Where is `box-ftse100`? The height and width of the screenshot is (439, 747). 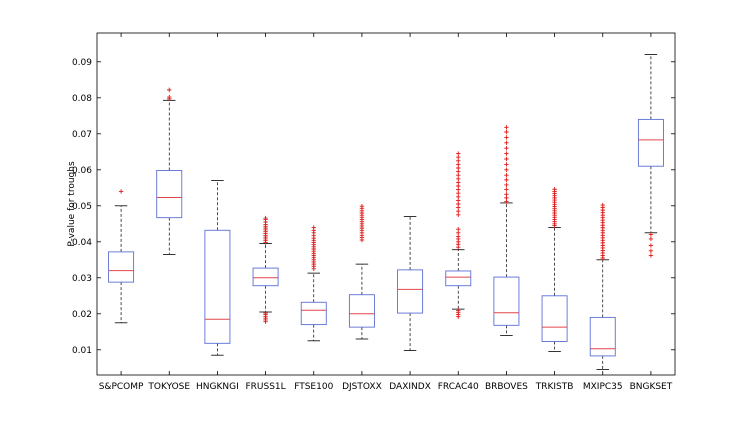
box-ftse100 is located at coordinates (313, 283).